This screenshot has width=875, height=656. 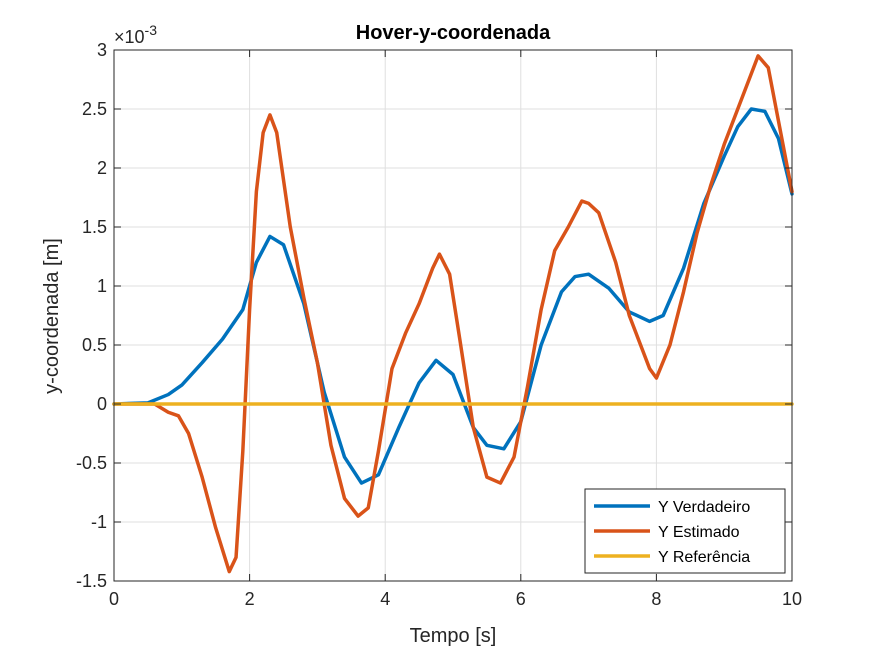 I want to click on legend-label-3: Y Referência, so click(x=704, y=557).